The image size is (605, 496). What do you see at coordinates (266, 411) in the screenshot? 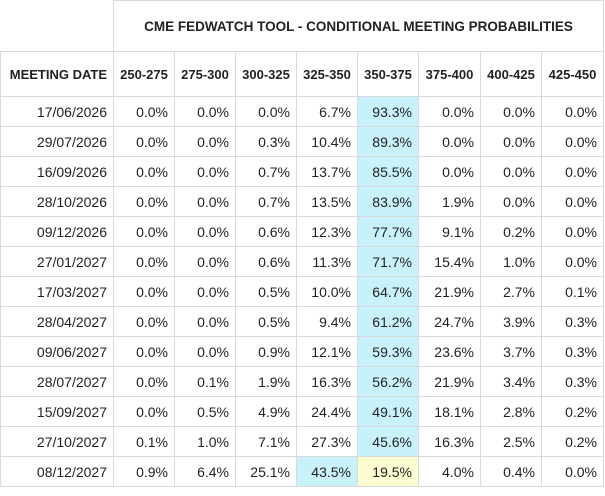
I see `probability-cell: 4.9%` at bounding box center [266, 411].